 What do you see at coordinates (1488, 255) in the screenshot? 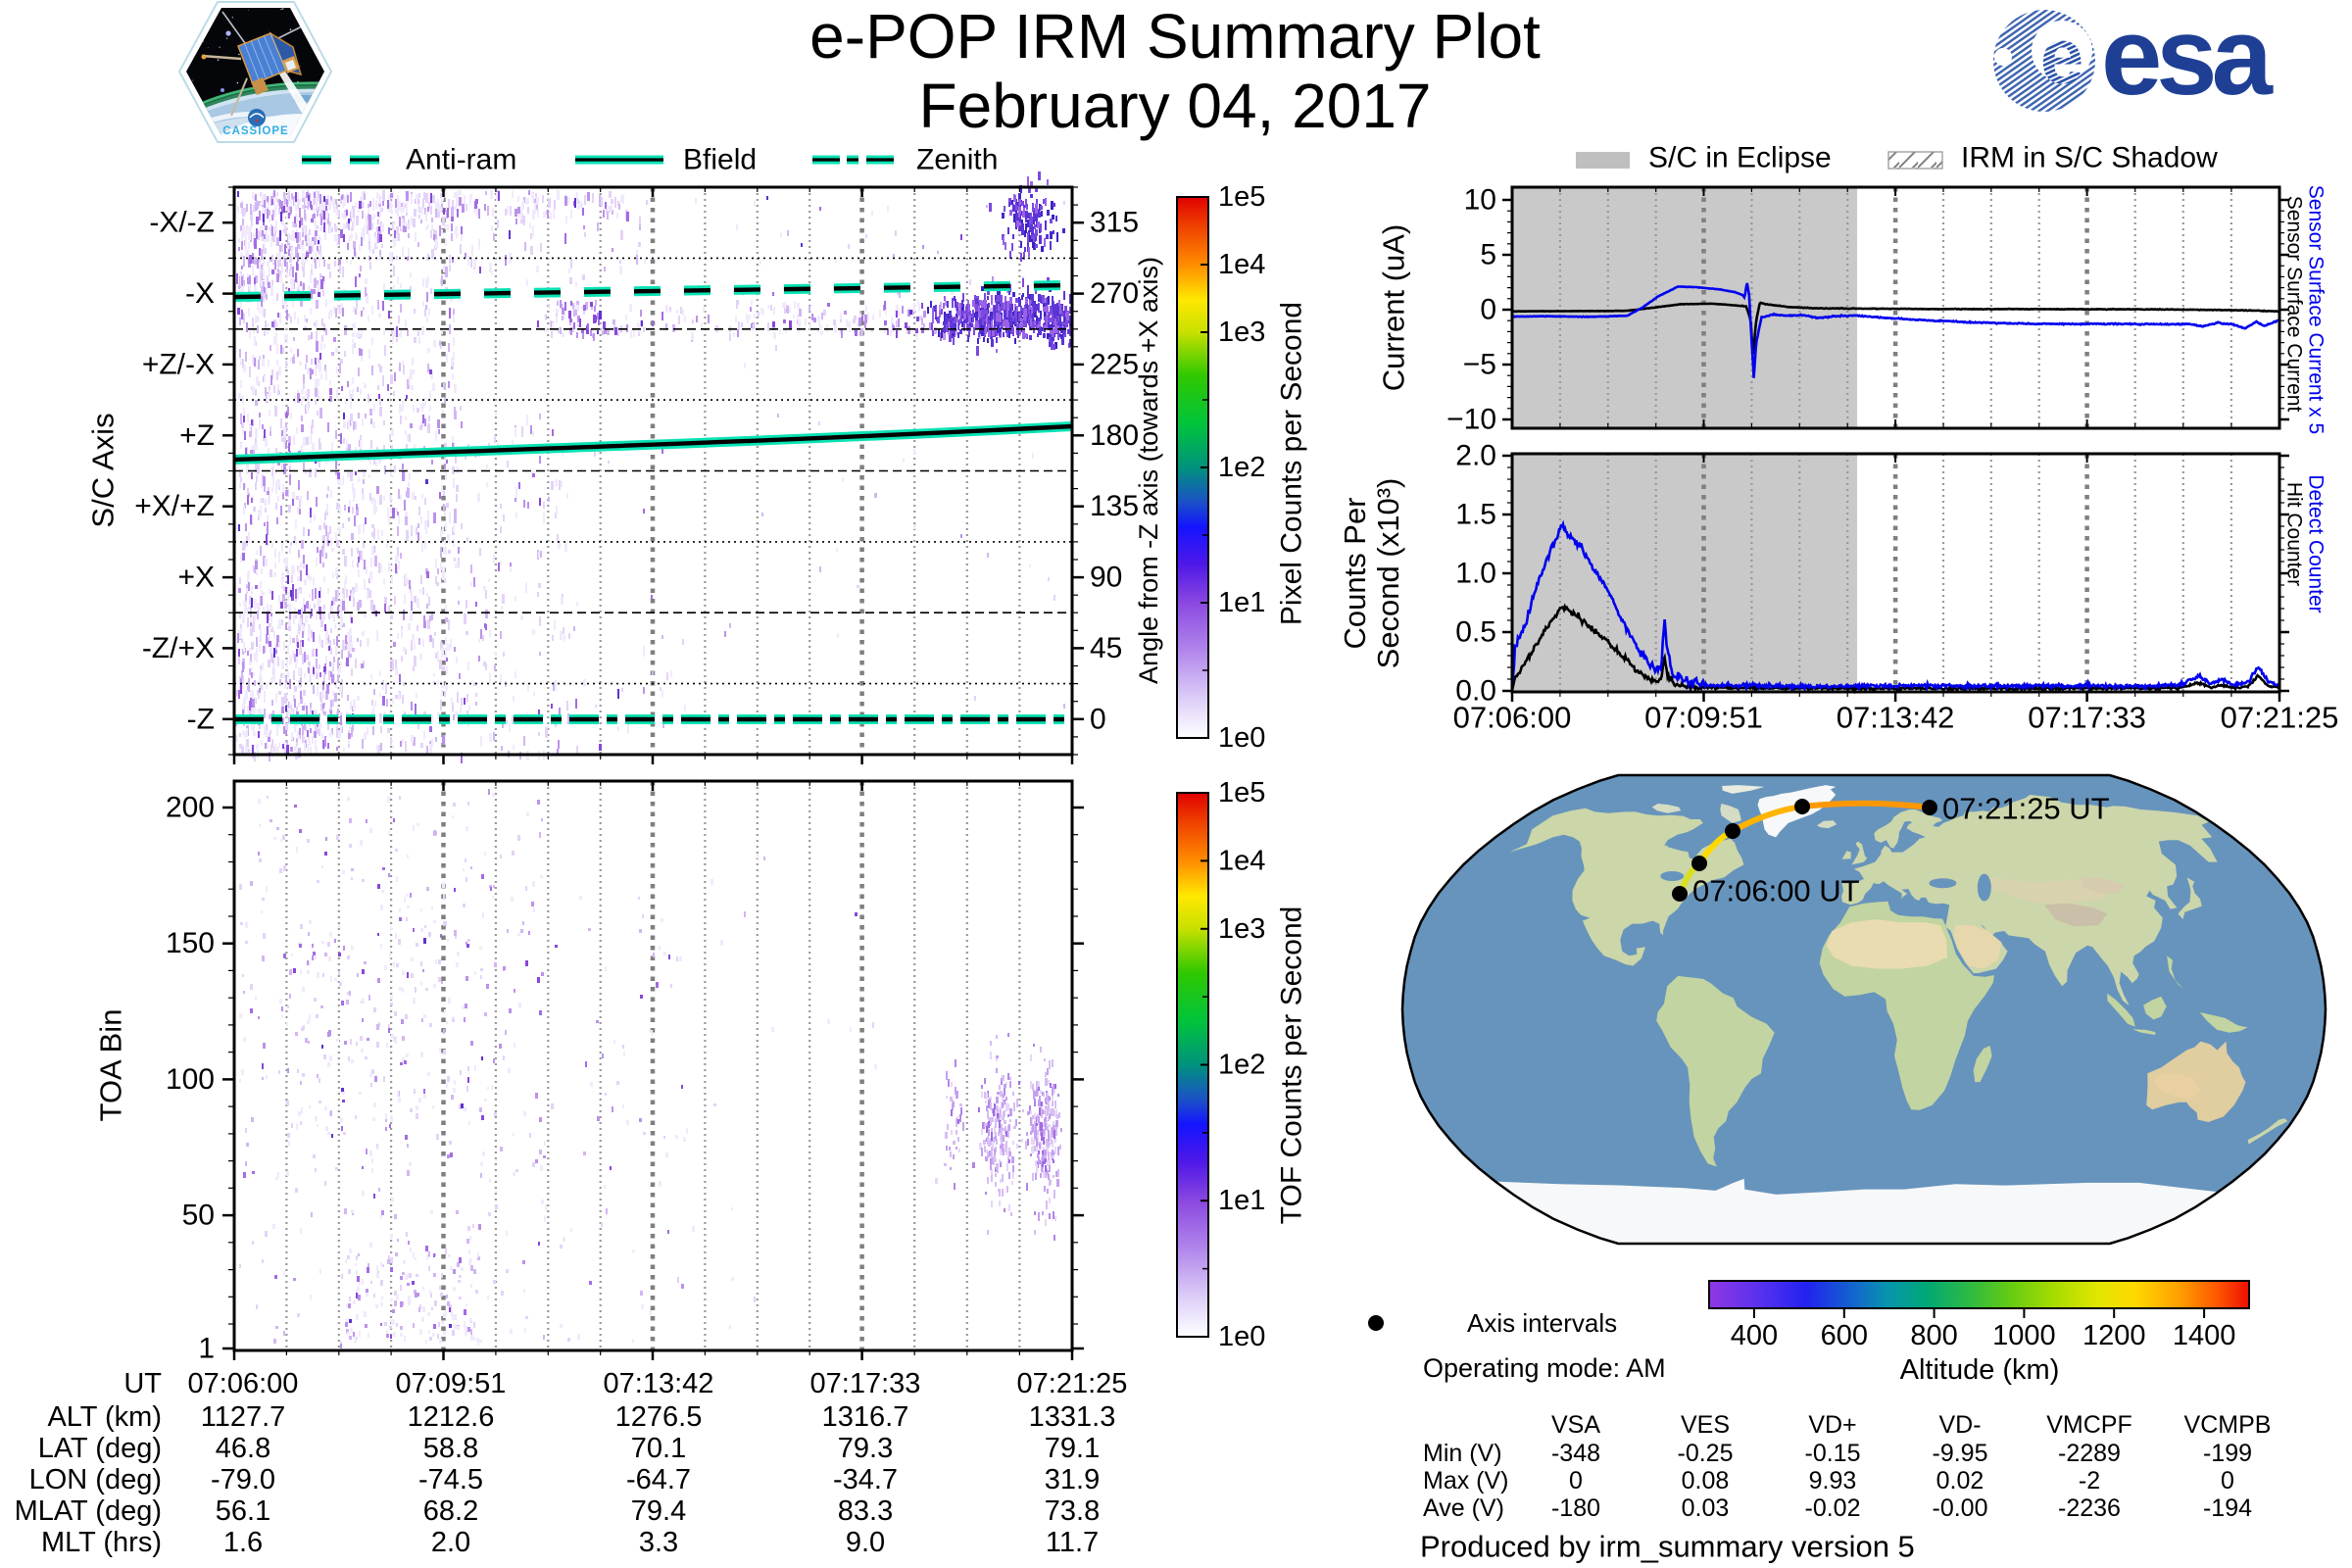
I see `svg-text: 5` at bounding box center [1488, 255].